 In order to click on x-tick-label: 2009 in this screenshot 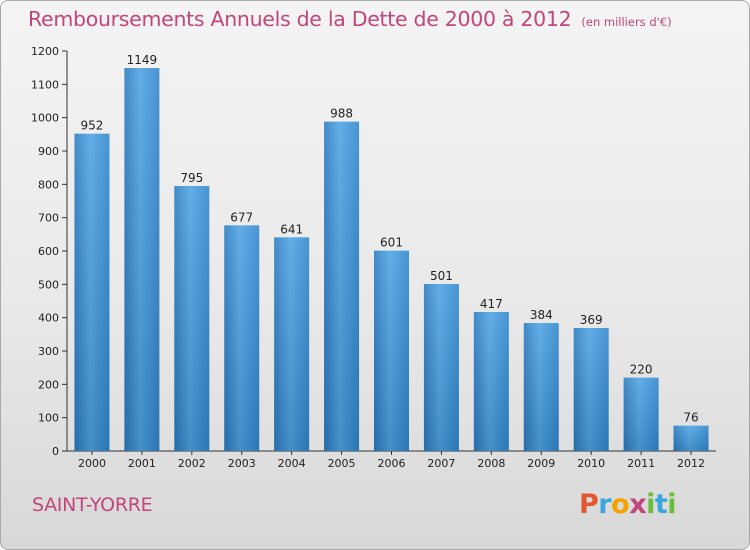, I will do `click(541, 463)`.